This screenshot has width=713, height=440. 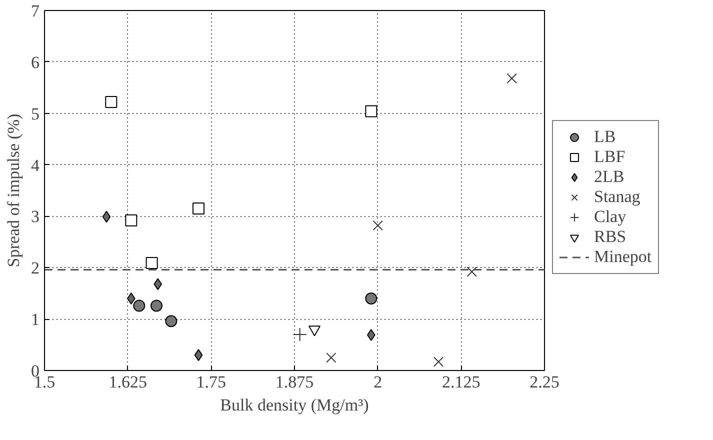 I want to click on legend-label: LB, so click(x=605, y=137).